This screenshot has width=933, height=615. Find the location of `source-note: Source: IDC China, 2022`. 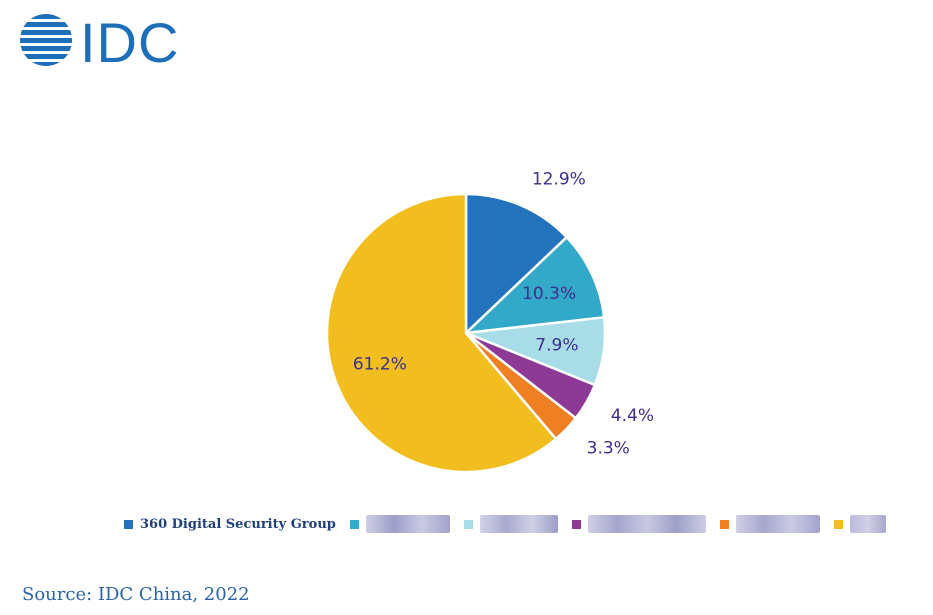

source-note: Source: IDC China, 2022 is located at coordinates (136, 594).